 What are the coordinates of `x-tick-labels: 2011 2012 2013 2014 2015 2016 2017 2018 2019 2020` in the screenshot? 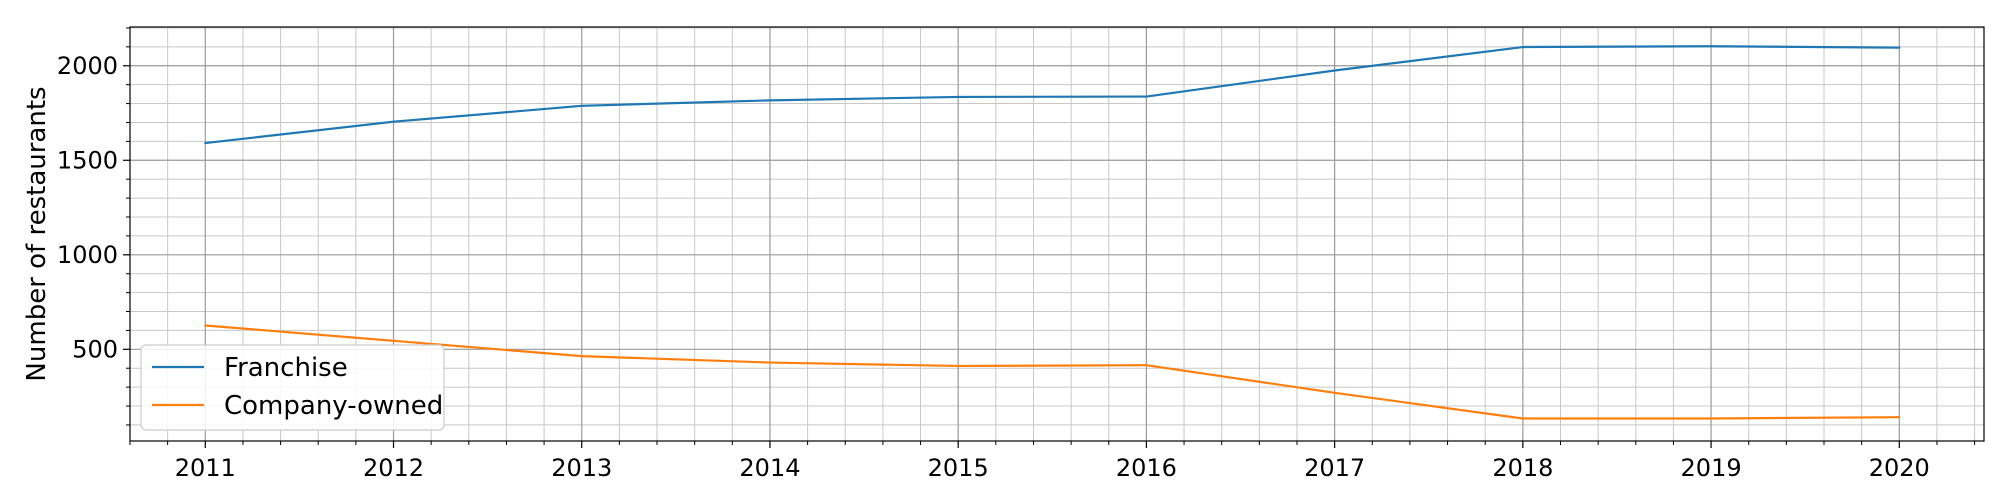 It's located at (1052, 468).